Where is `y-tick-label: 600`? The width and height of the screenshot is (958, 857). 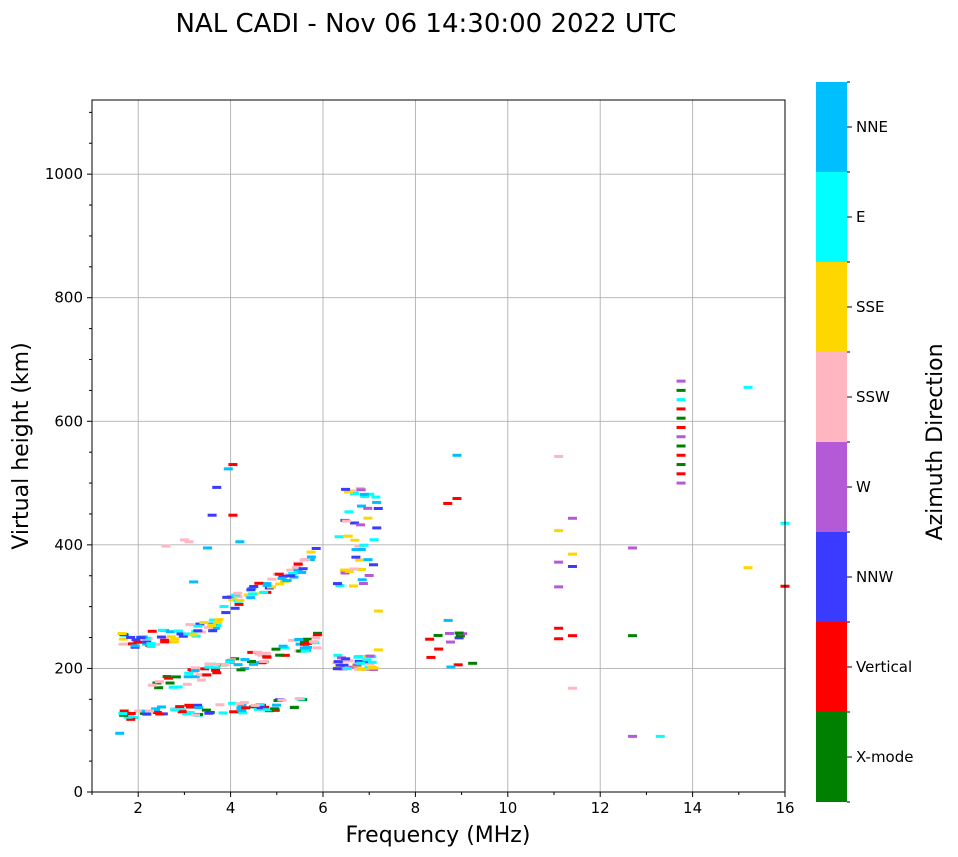 y-tick-label: 600 is located at coordinates (68, 421).